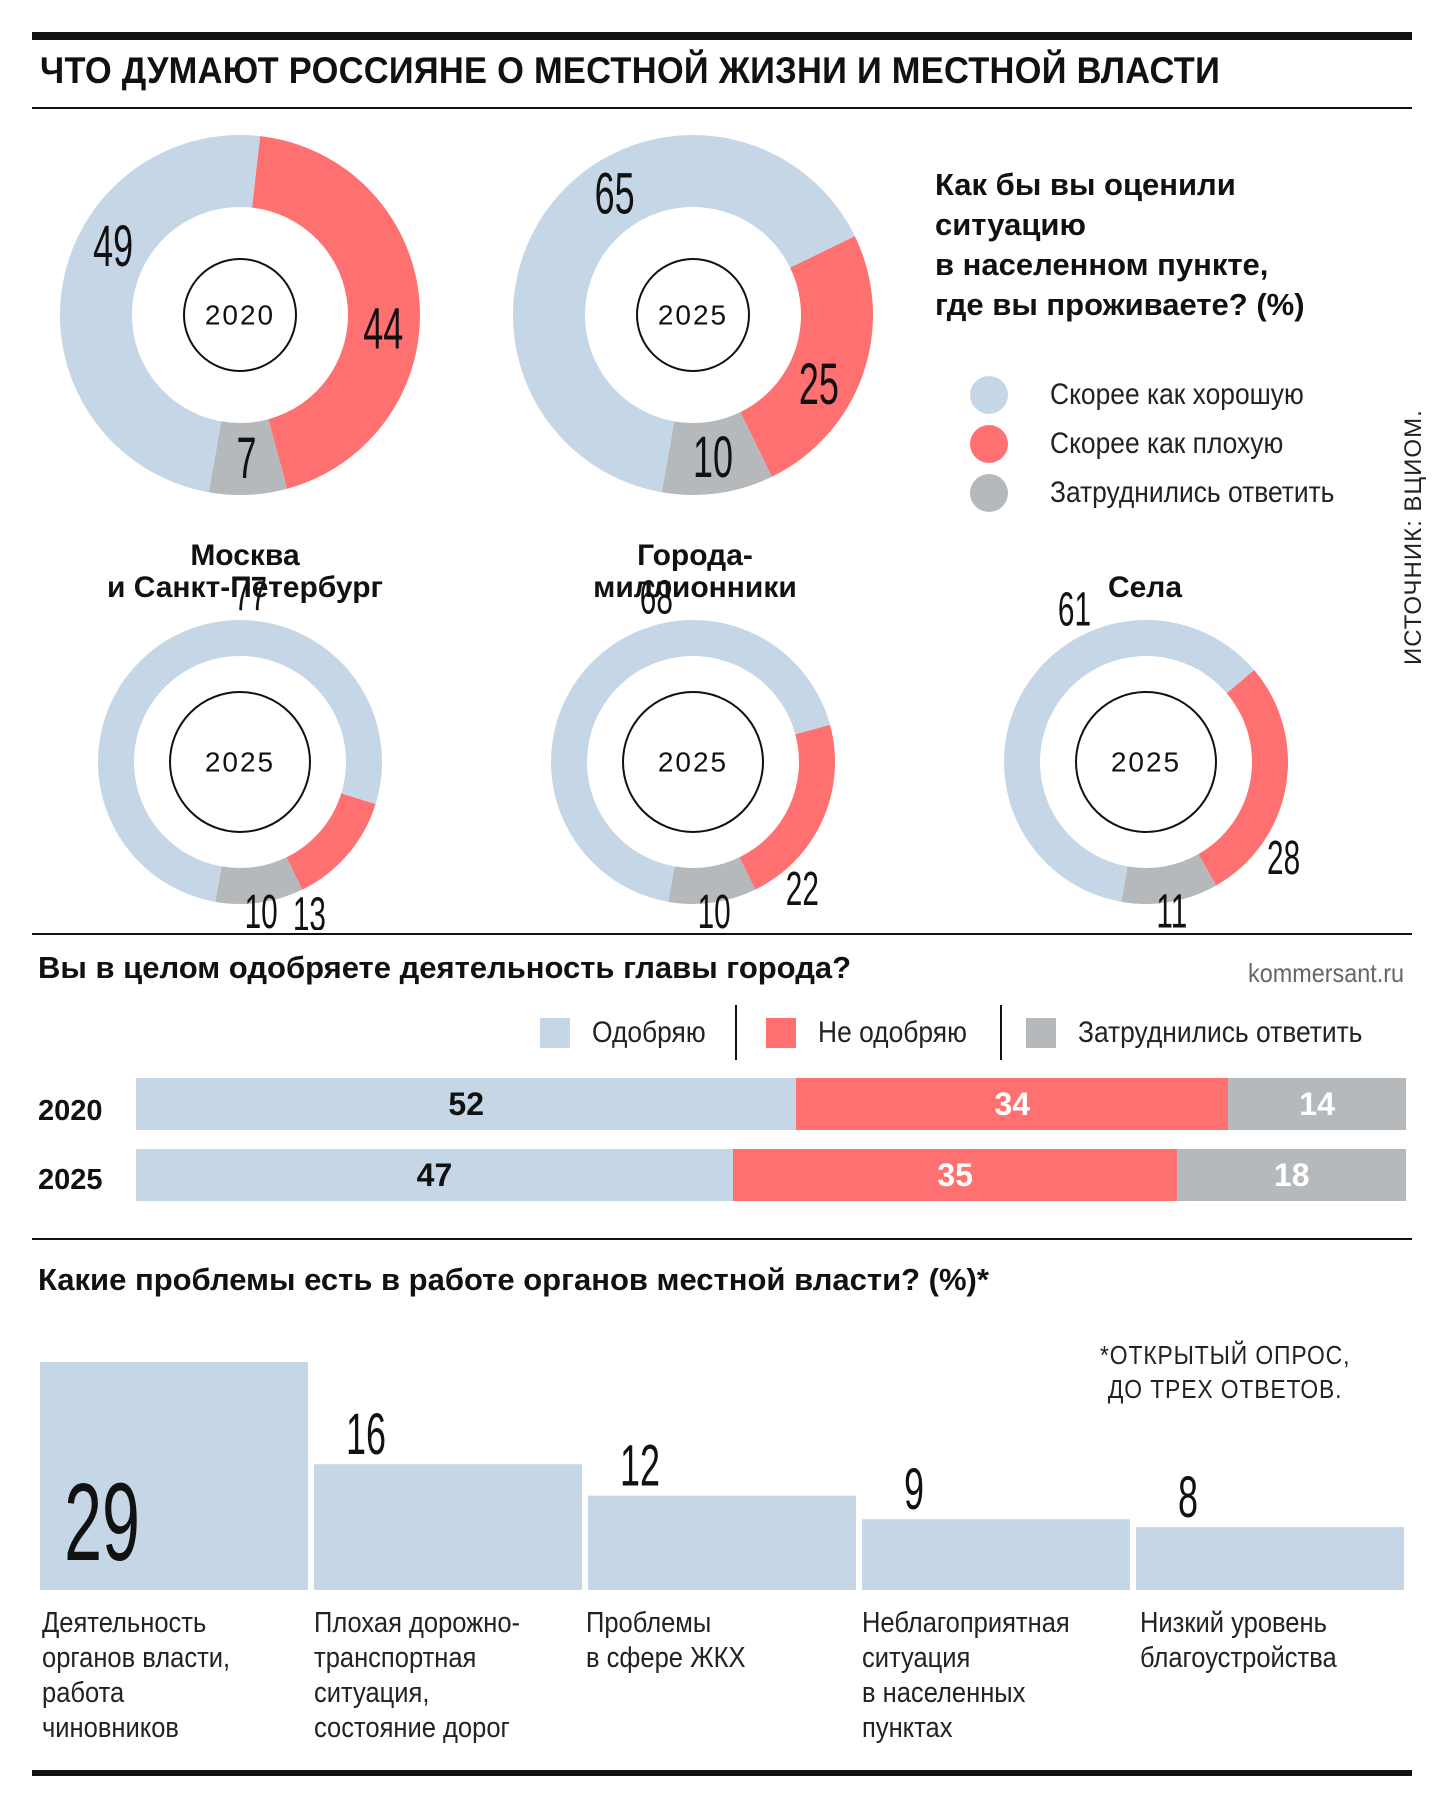 This screenshot has height=1800, width=1440. What do you see at coordinates (876, 1033) in the screenshot?
I see `bar-legend-disapprove: Не одобряю` at bounding box center [876, 1033].